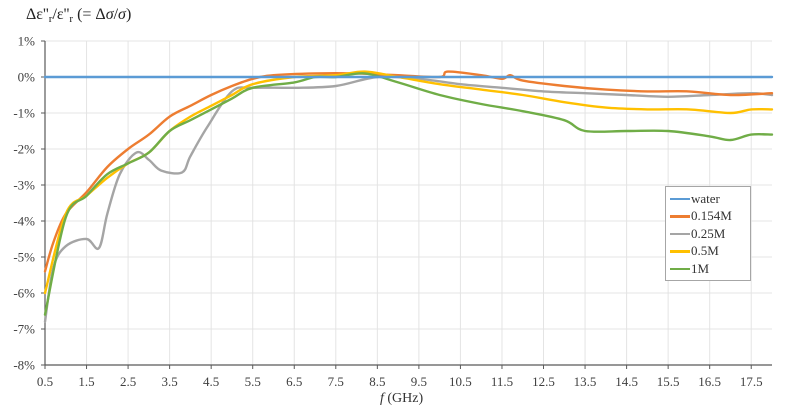 This screenshot has width=785, height=413. What do you see at coordinates (24, 365) in the screenshot?
I see `y-tick-label: -8%` at bounding box center [24, 365].